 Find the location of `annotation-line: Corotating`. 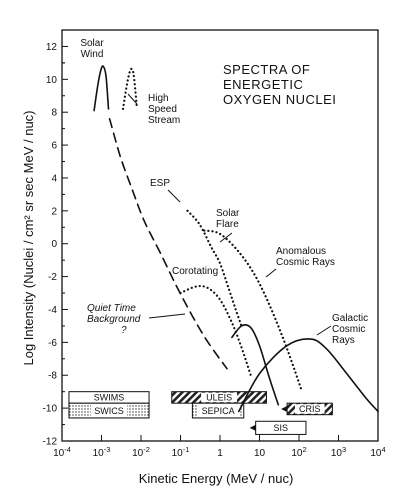

annotation-line: Corotating is located at coordinates (195, 271).